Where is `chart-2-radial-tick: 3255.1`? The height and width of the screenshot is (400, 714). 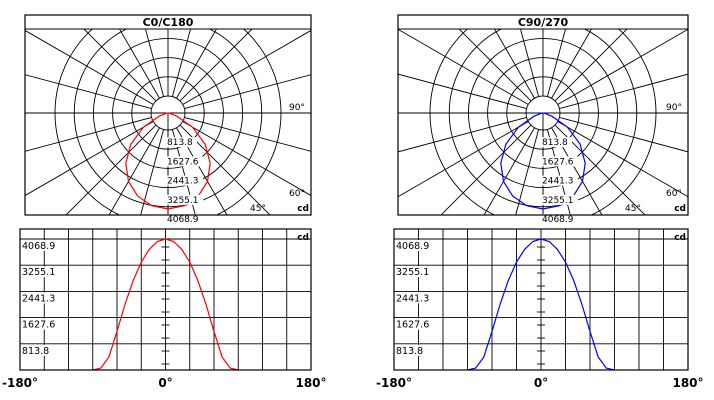 chart-2-radial-tick: 3255.1 is located at coordinates (558, 201).